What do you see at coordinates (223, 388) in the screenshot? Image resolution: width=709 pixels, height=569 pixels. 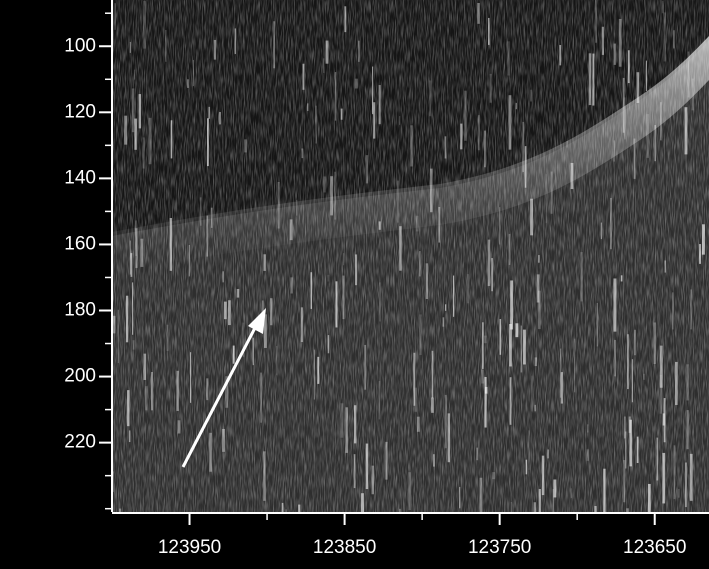 I see `annotation-arrow` at bounding box center [223, 388].